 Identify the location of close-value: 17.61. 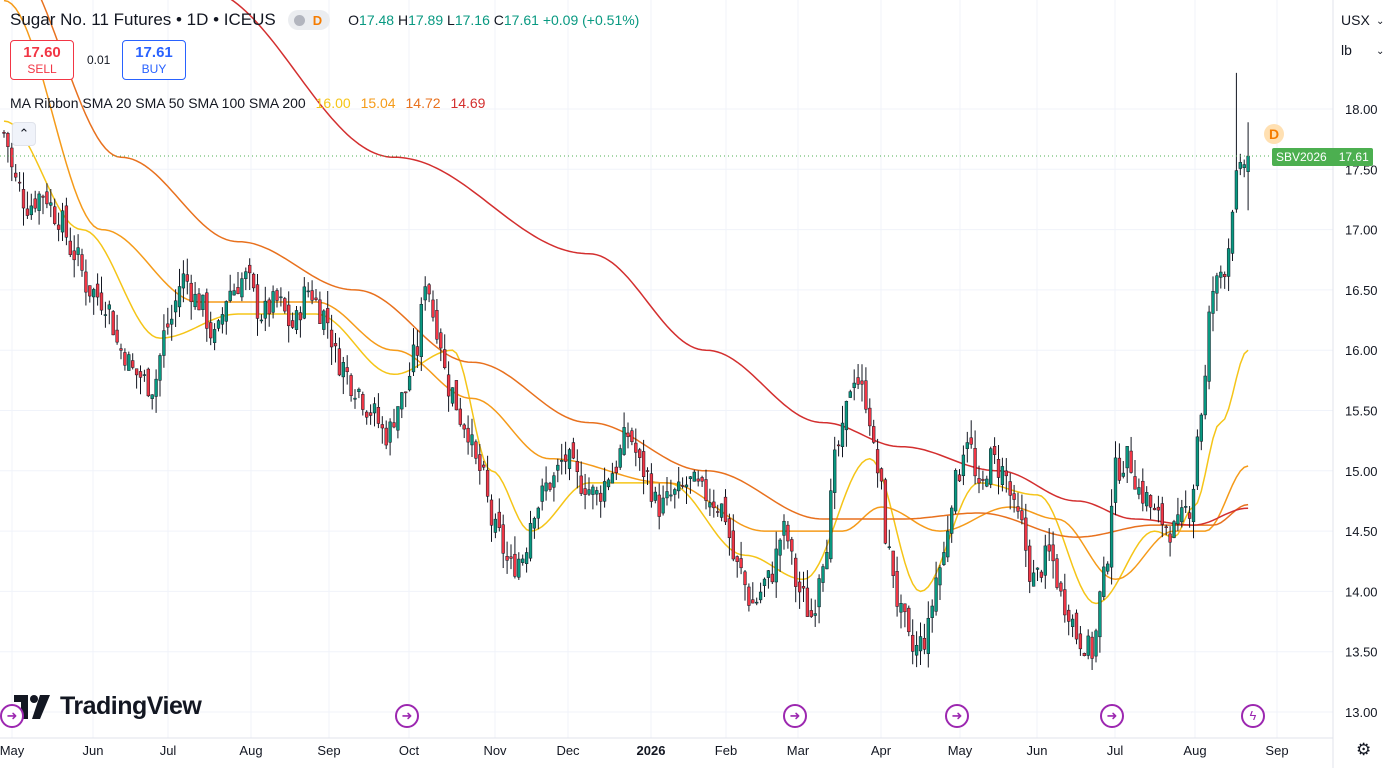
(521, 20).